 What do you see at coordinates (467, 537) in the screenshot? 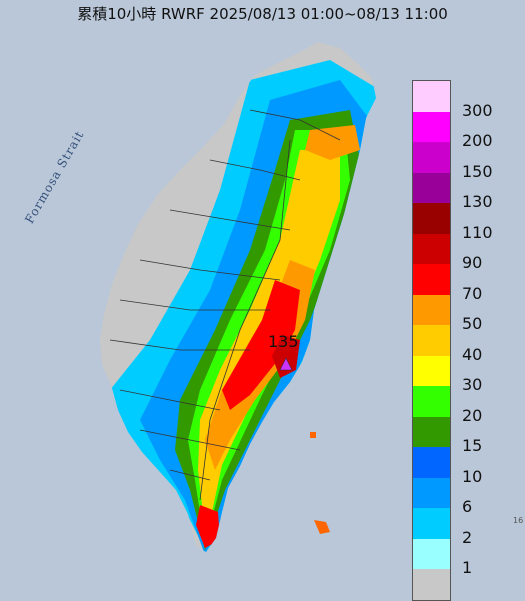
I see `legend-label: 2` at bounding box center [467, 537].